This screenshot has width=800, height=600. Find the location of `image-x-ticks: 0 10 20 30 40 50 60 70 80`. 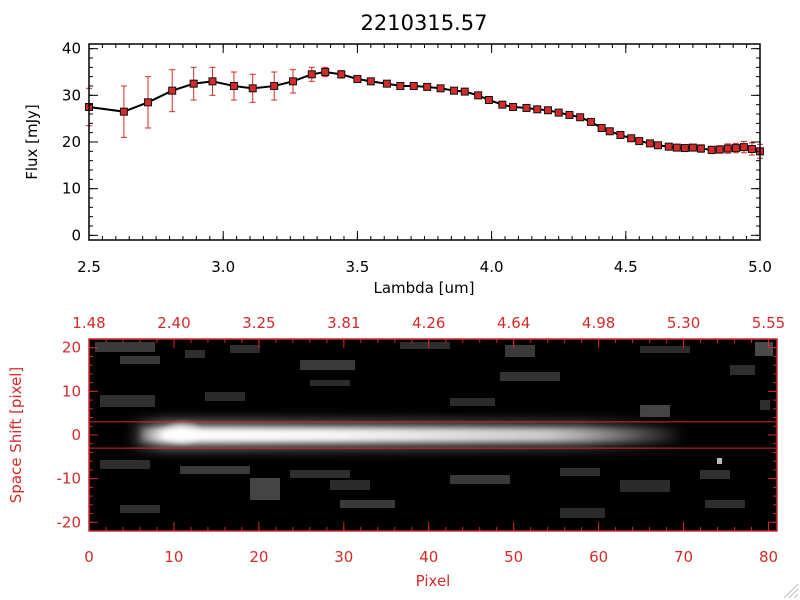

image-x-ticks: 0 10 20 30 40 50 60 70 80 is located at coordinates (431, 544).